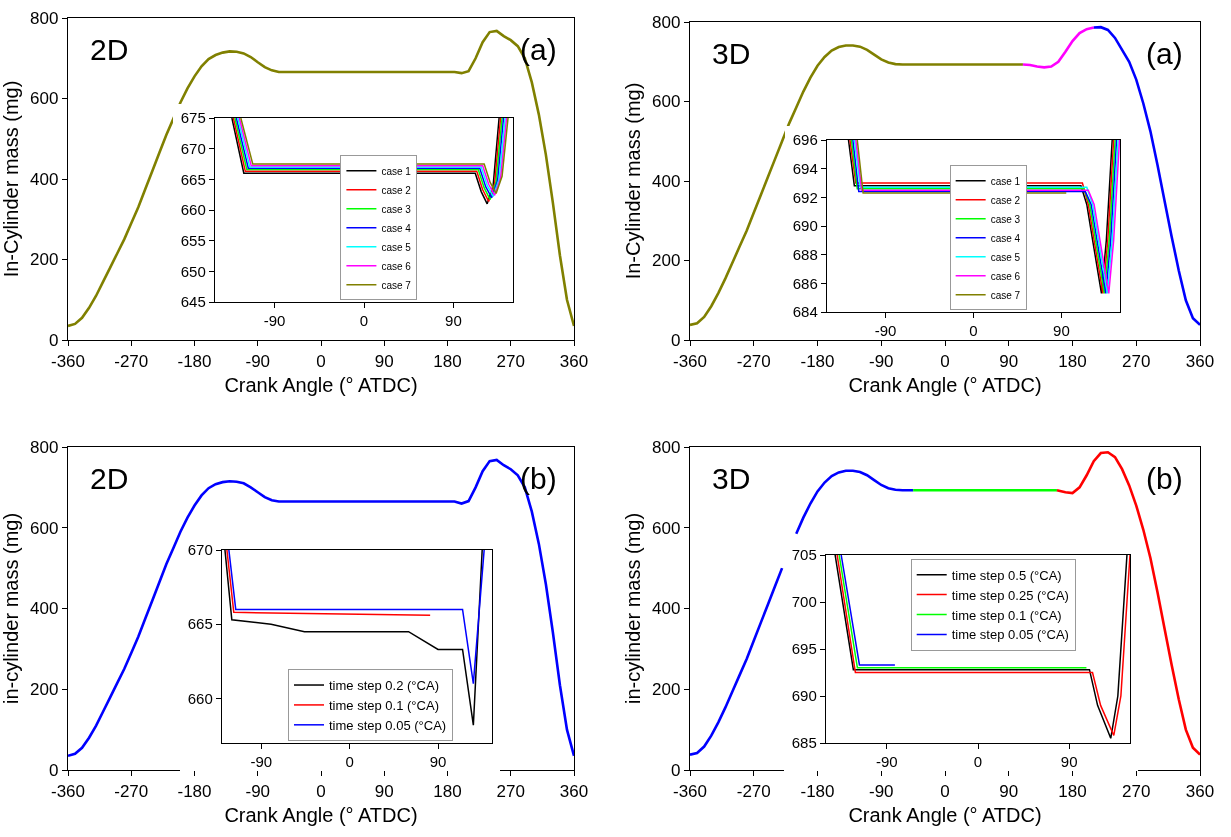  Describe the element at coordinates (805, 140) in the screenshot. I see `y-tick-label: 696` at that location.